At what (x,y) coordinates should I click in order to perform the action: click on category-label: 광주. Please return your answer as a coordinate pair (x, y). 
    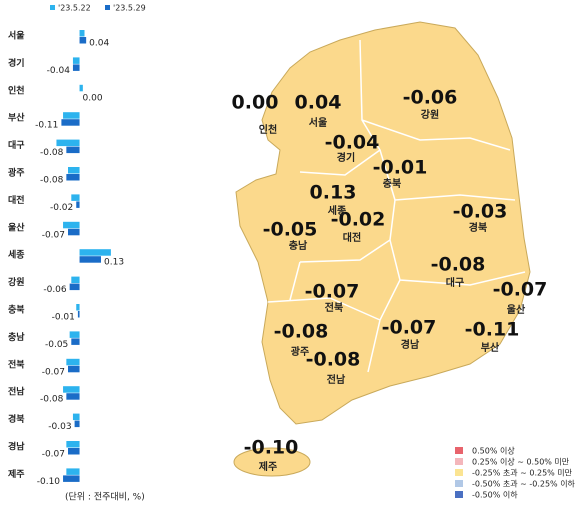
    Looking at the image, I should click on (16, 173).